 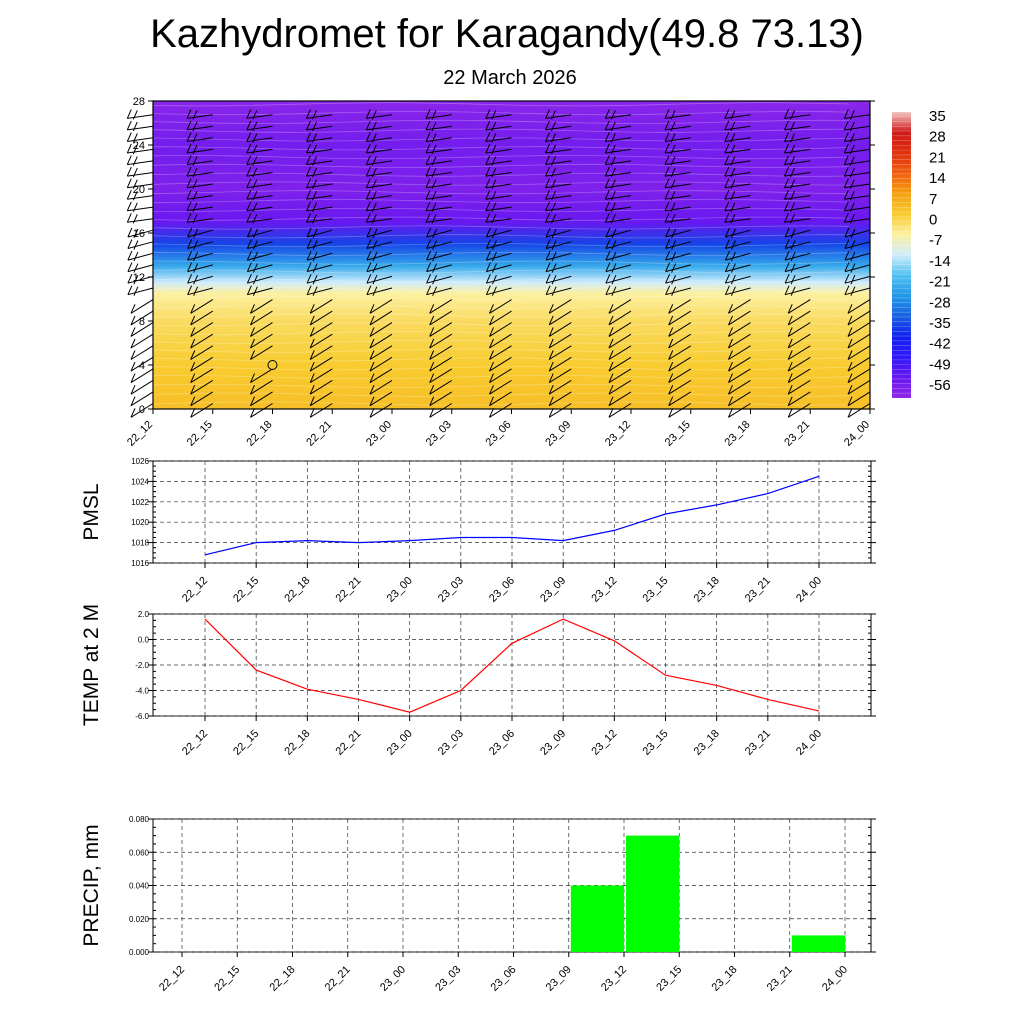 I want to click on x-tick-label: 23_12, so click(x=604, y=590).